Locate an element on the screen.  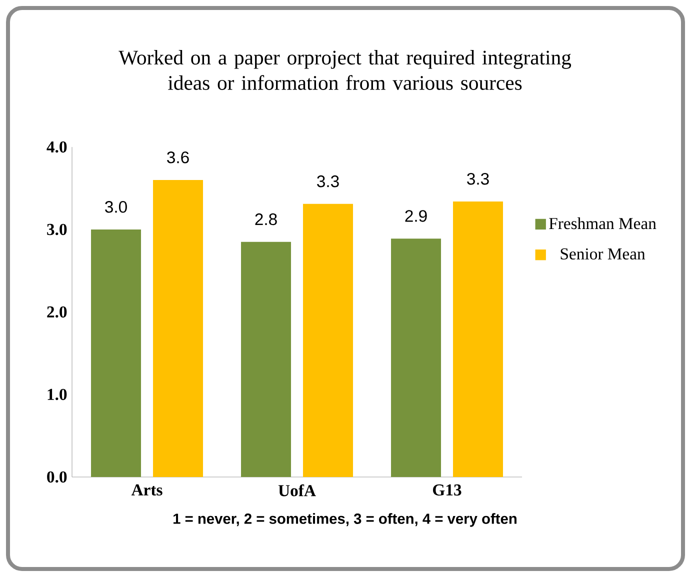
legend-label: Senior Mean is located at coordinates (603, 254).